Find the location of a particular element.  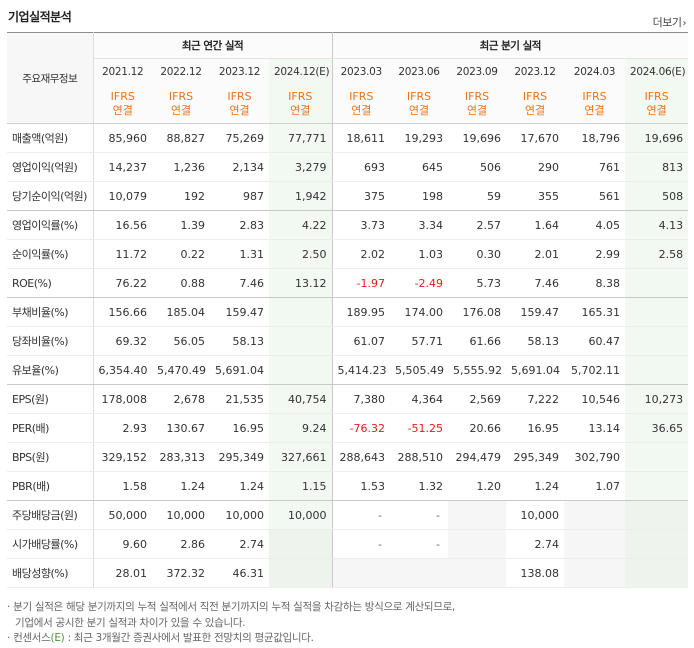

table-cell: 46.31 is located at coordinates (239, 573).